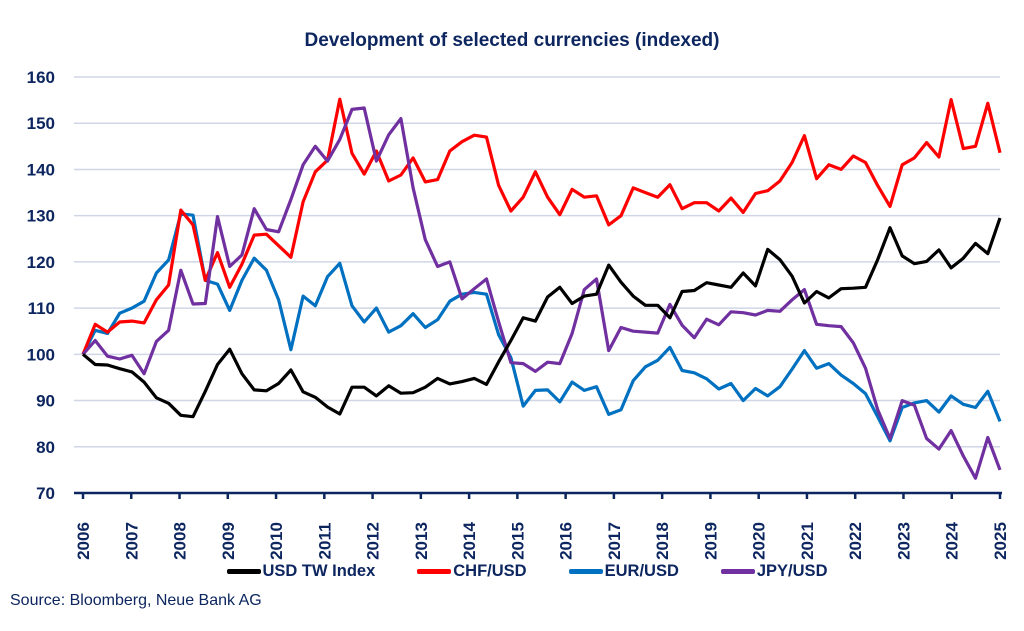 This screenshot has width=1024, height=631. What do you see at coordinates (641, 571) in the screenshot?
I see `legend-label: EUR/USD` at bounding box center [641, 571].